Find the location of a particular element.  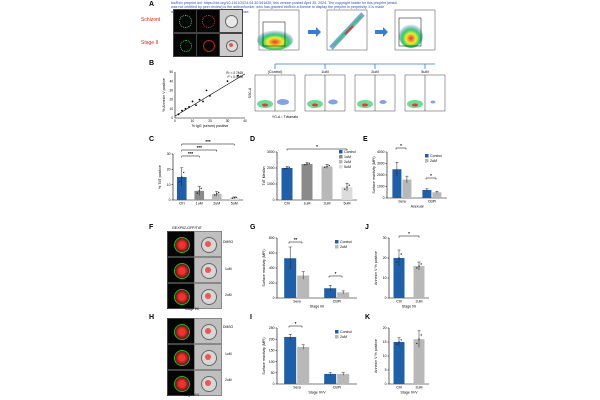

row-label-dmso-f: DMSO is located at coordinates (228, 242).